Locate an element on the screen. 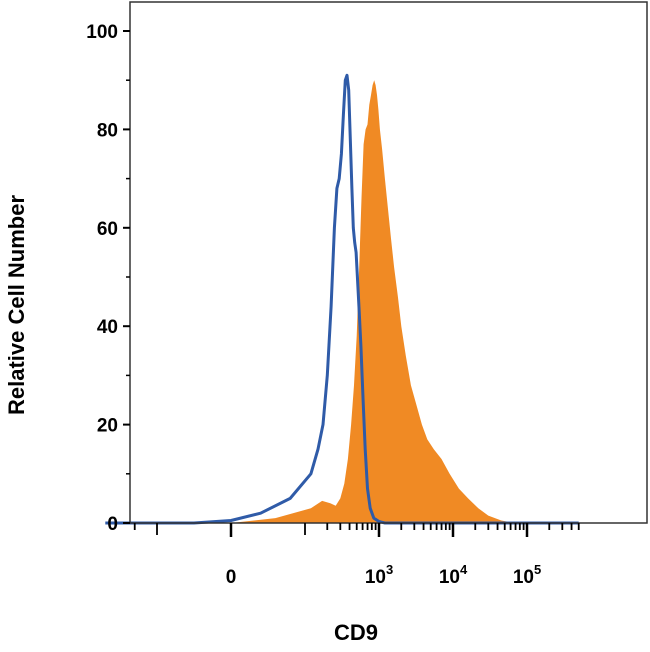 This screenshot has width=650, height=652. x-tick-label-0: 0 is located at coordinates (231, 577).